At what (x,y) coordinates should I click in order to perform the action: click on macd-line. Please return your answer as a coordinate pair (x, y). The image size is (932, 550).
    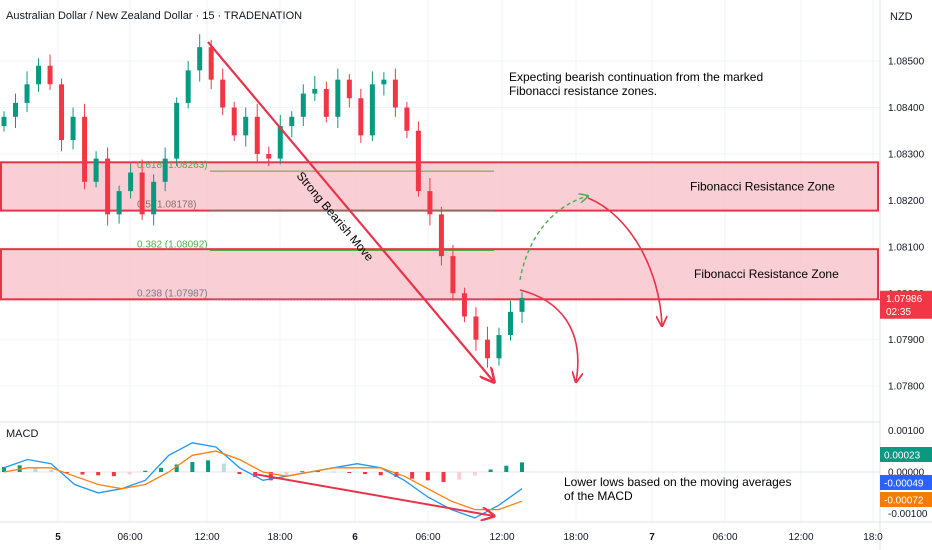
    Looking at the image, I should click on (263, 480).